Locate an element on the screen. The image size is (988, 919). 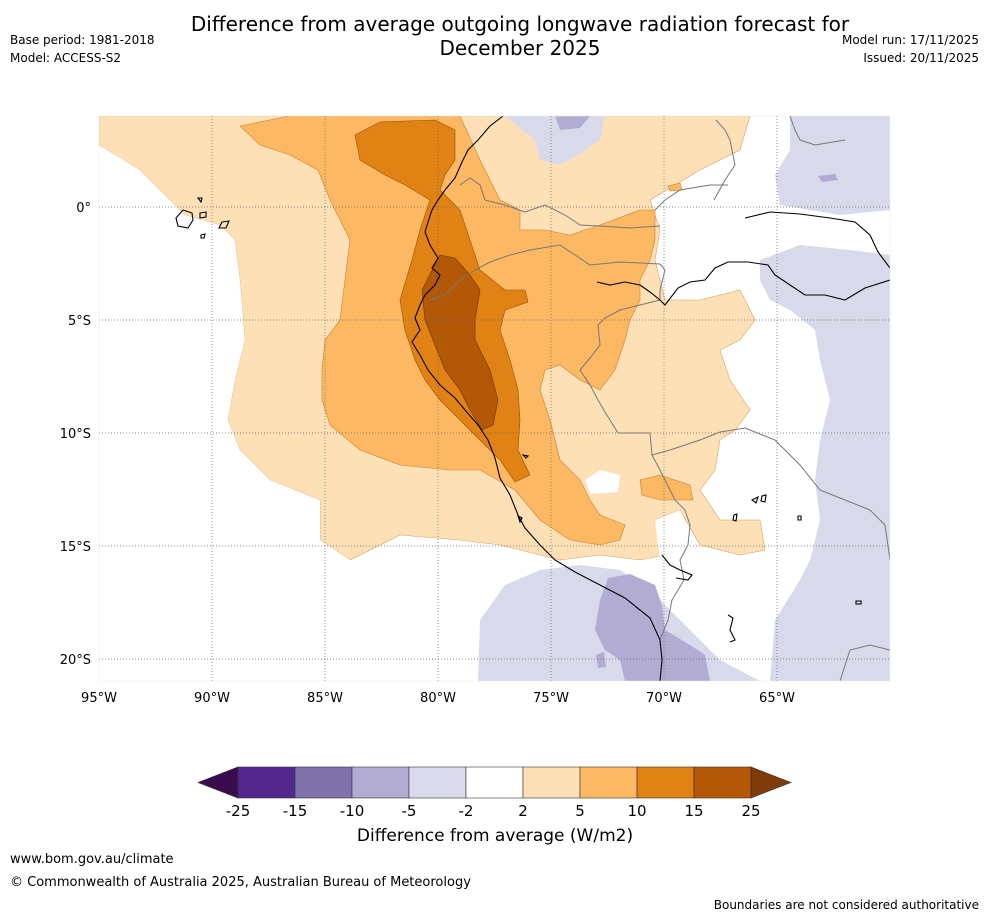
latitude-labels: 0° 5°S 10°S 15°S 20°S is located at coordinates (75, 434).